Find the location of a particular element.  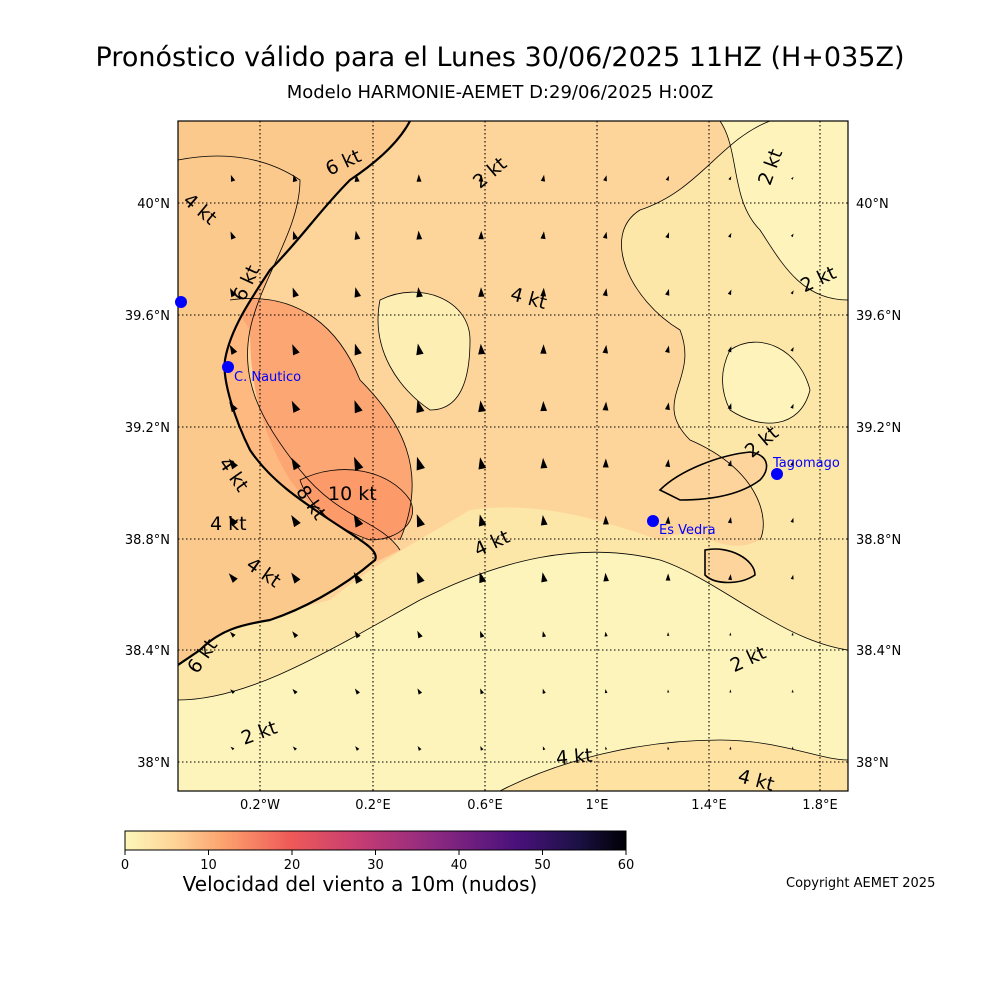

lon-tick-label: 0.2°W is located at coordinates (260, 805).